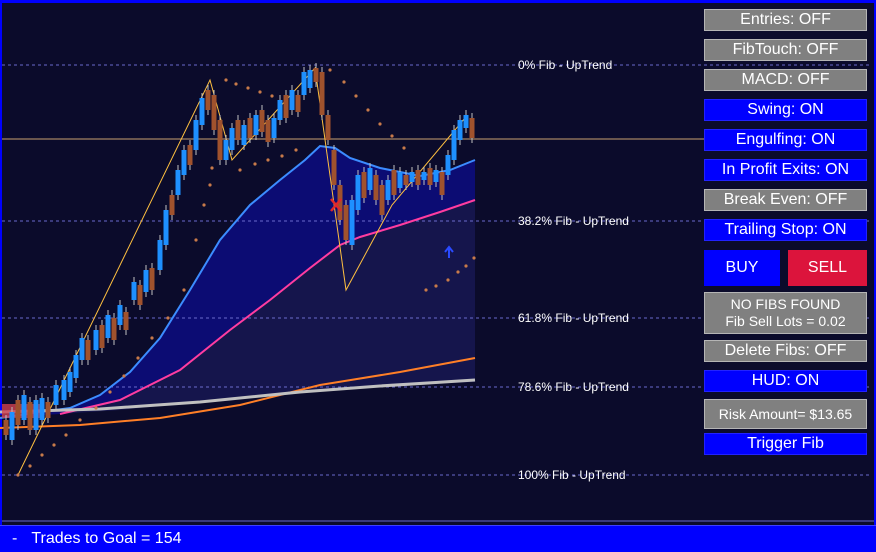 Image resolution: width=876 pixels, height=552 pixels. I want to click on window-right-border, so click(875, 276).